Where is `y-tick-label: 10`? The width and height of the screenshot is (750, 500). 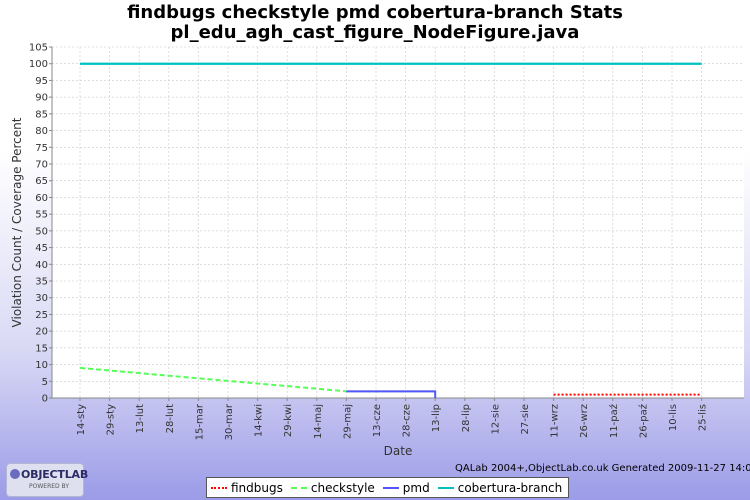 y-tick-label: 10 is located at coordinates (41, 365).